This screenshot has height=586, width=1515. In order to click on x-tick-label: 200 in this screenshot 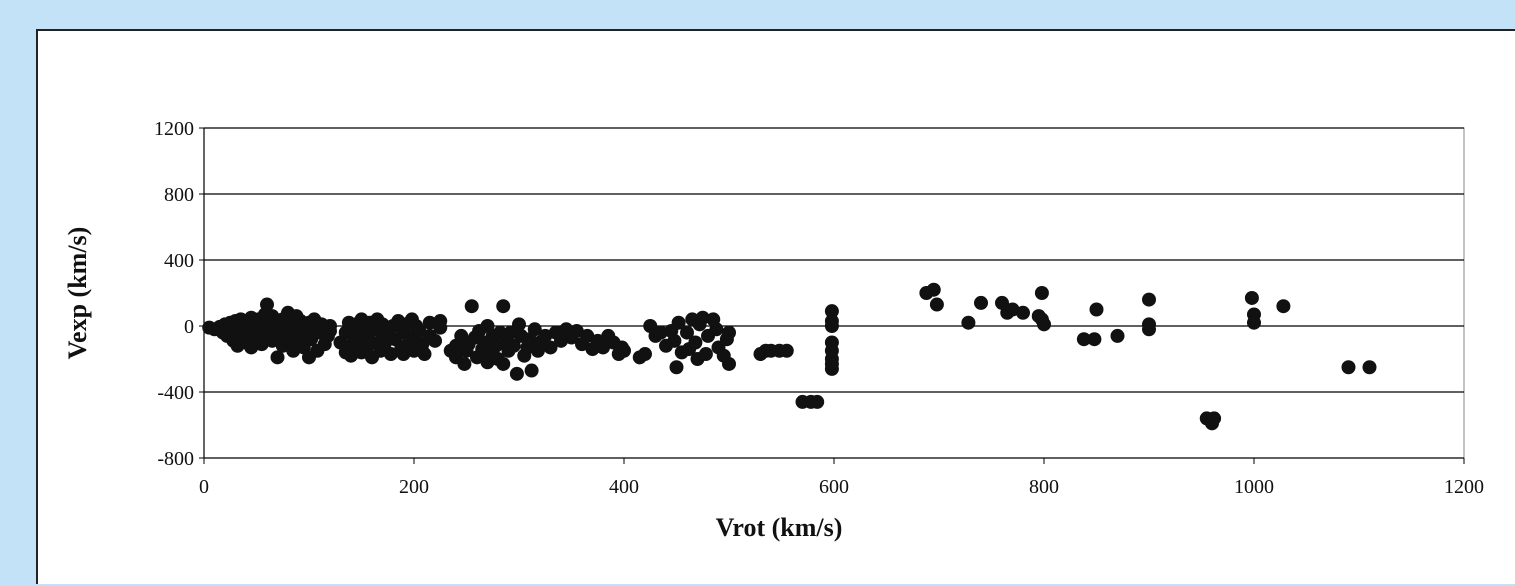, I will do `click(414, 487)`.